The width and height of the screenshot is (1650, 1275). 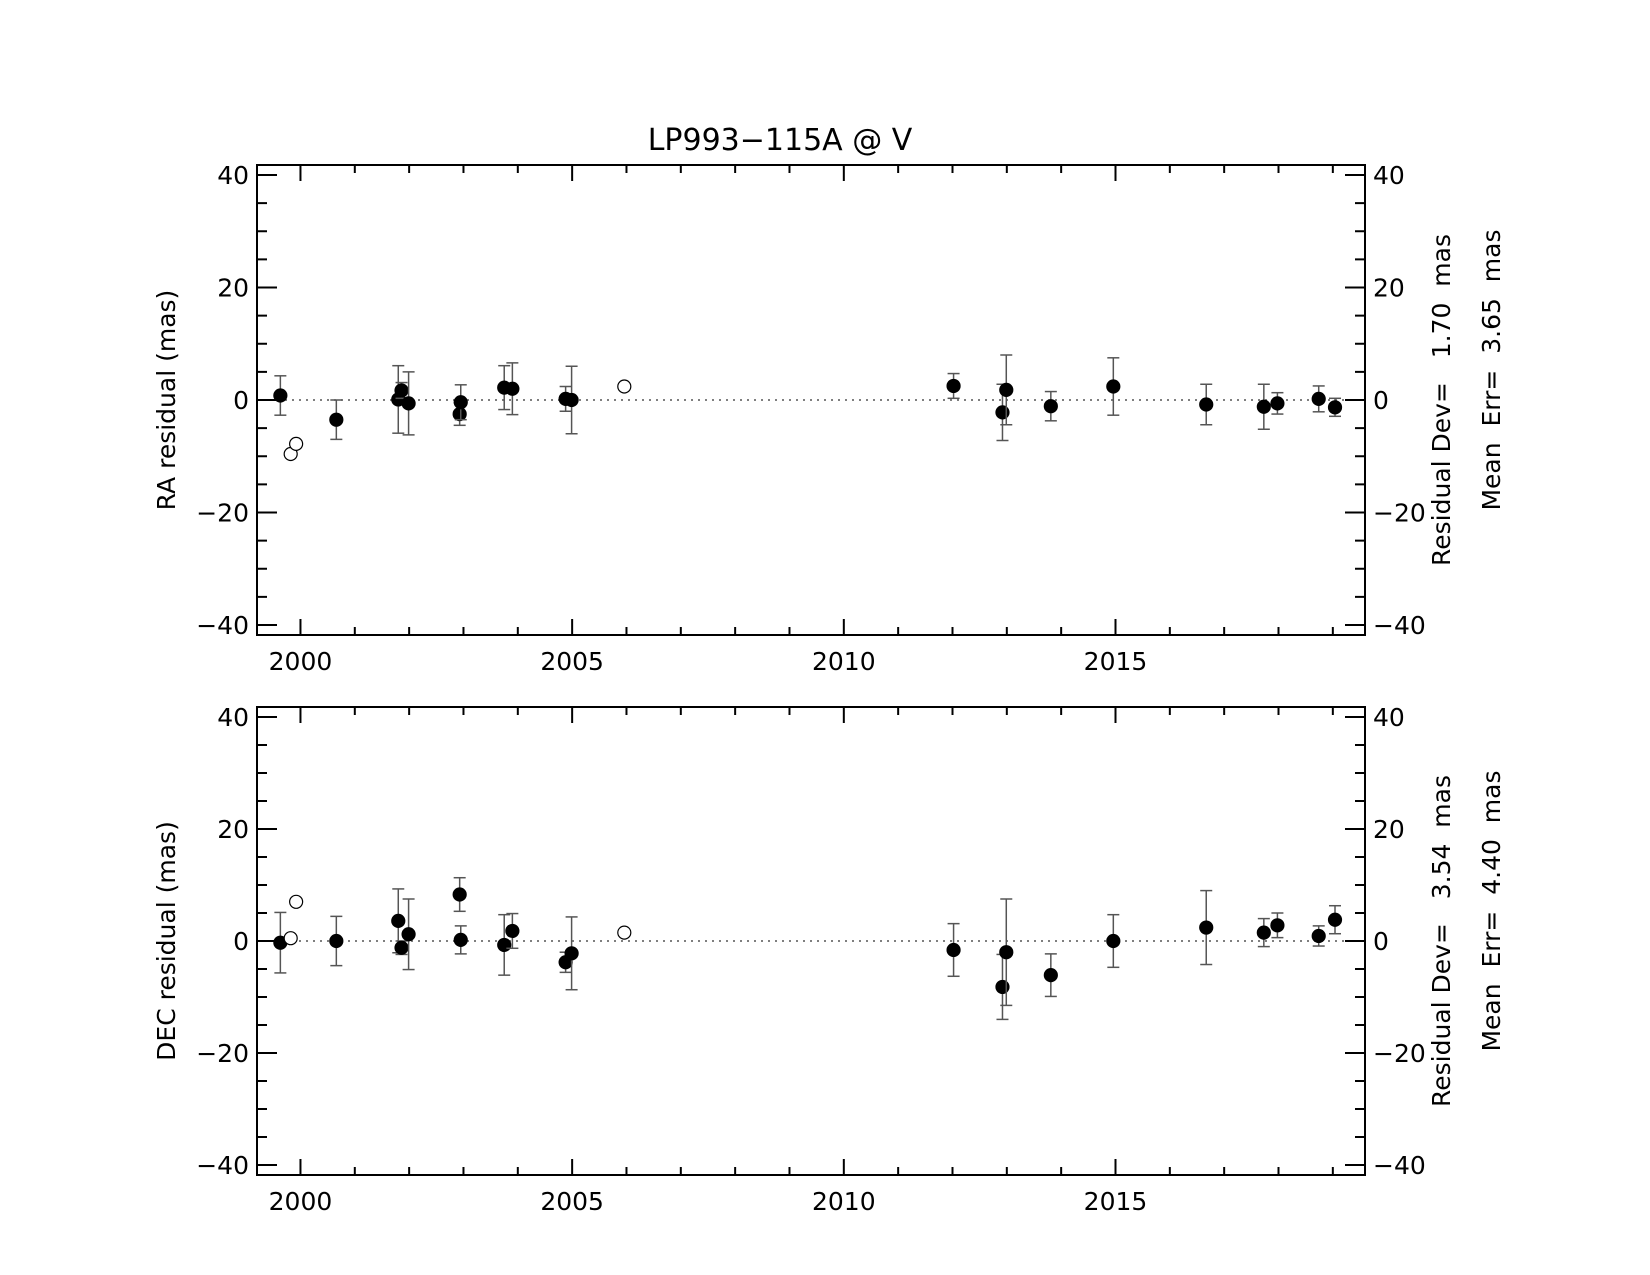 I want to click on mean-err-label: Mean Err= 4.40 mas, so click(x=1491, y=910).